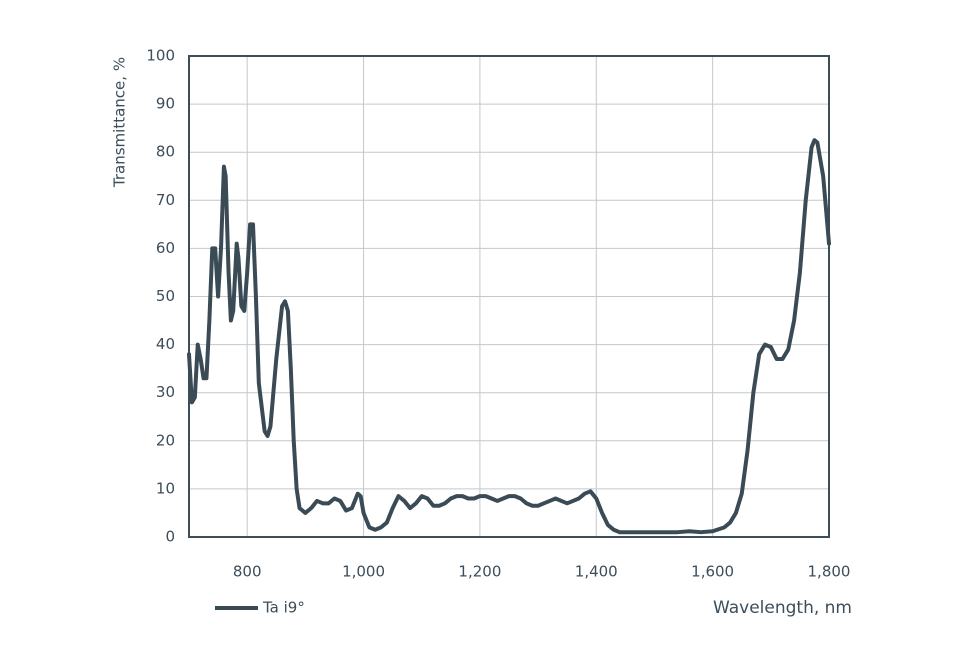  Describe the element at coordinates (479, 572) in the screenshot. I see `x-tick-label: 1,200` at that location.